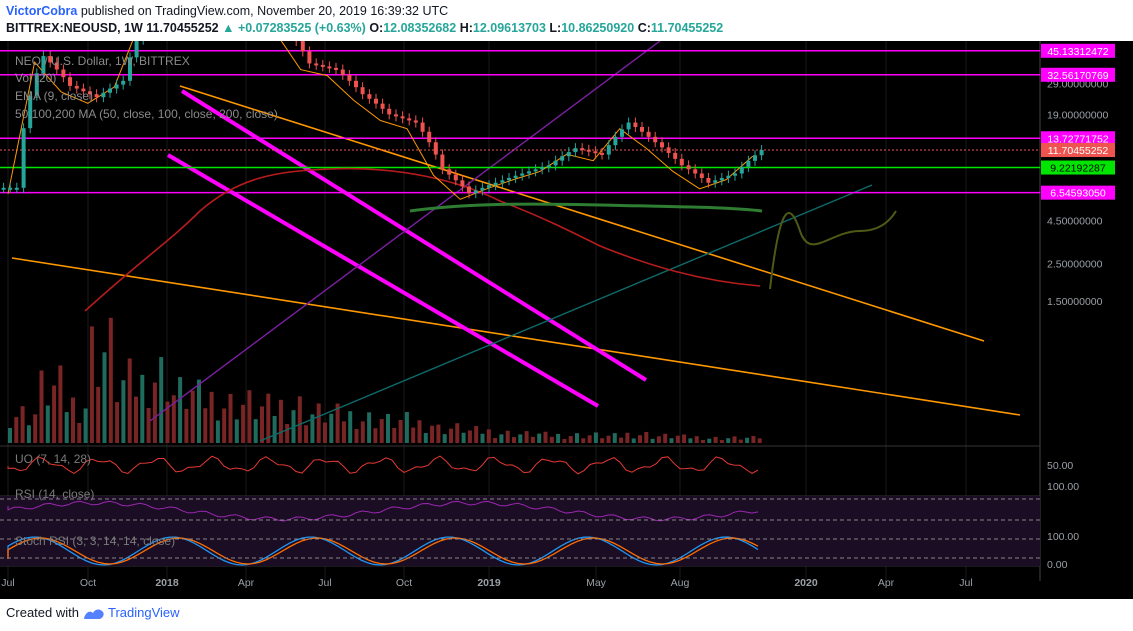 Image resolution: width=1133 pixels, height=631 pixels. What do you see at coordinates (144, 612) in the screenshot?
I see `tradingview-brand: TradingView` at bounding box center [144, 612].